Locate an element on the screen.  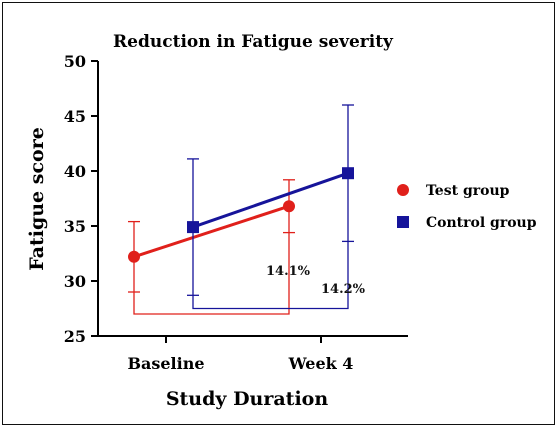
comparison-brackets is located at coordinates (241, 273).